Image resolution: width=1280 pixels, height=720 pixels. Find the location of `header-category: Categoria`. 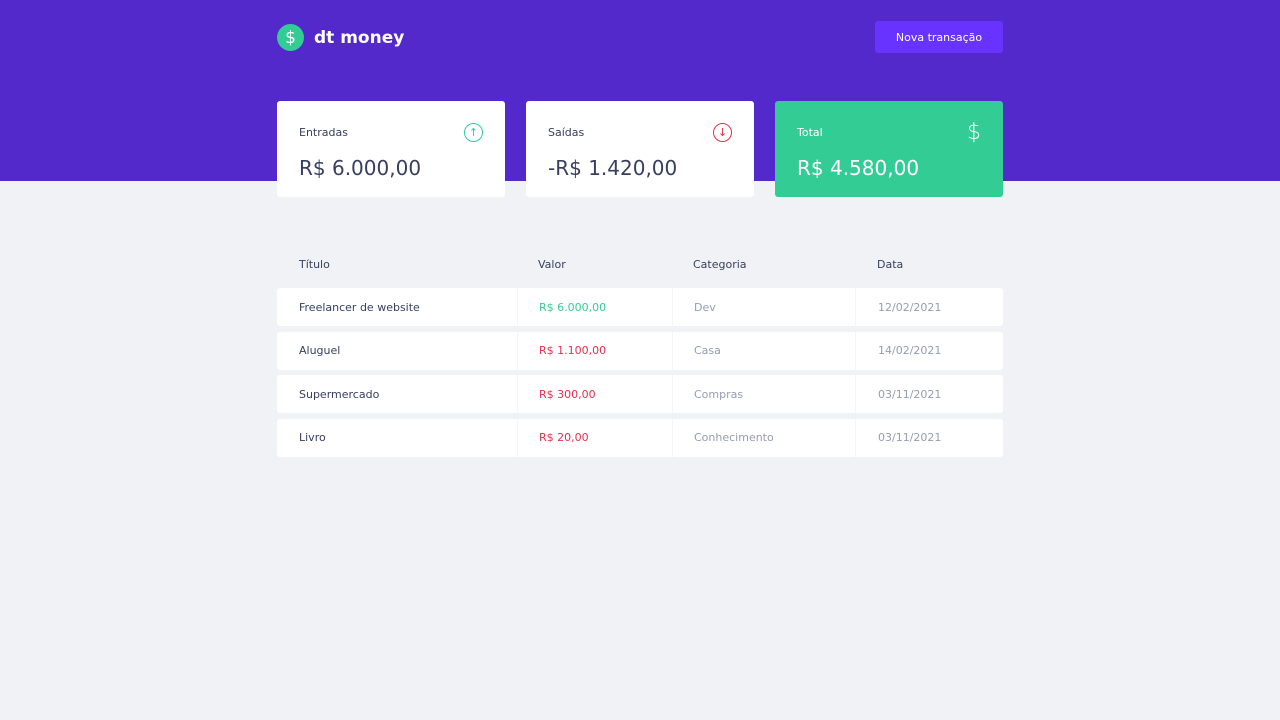

header-category: Categoria is located at coordinates (720, 264).